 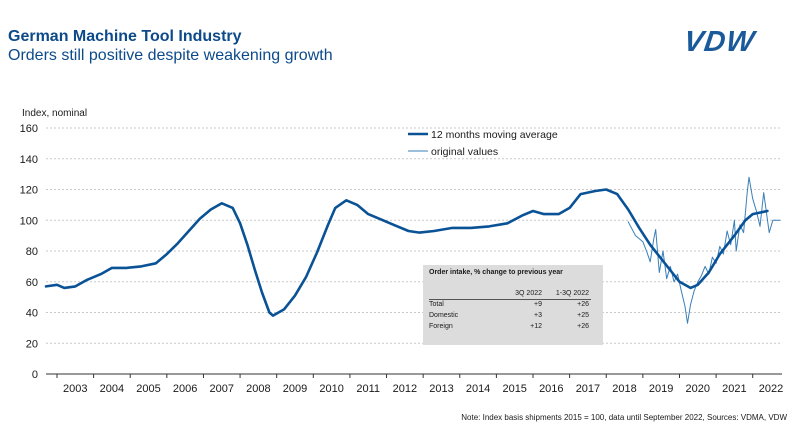 What do you see at coordinates (510, 299) in the screenshot?
I see `table-divider` at bounding box center [510, 299].